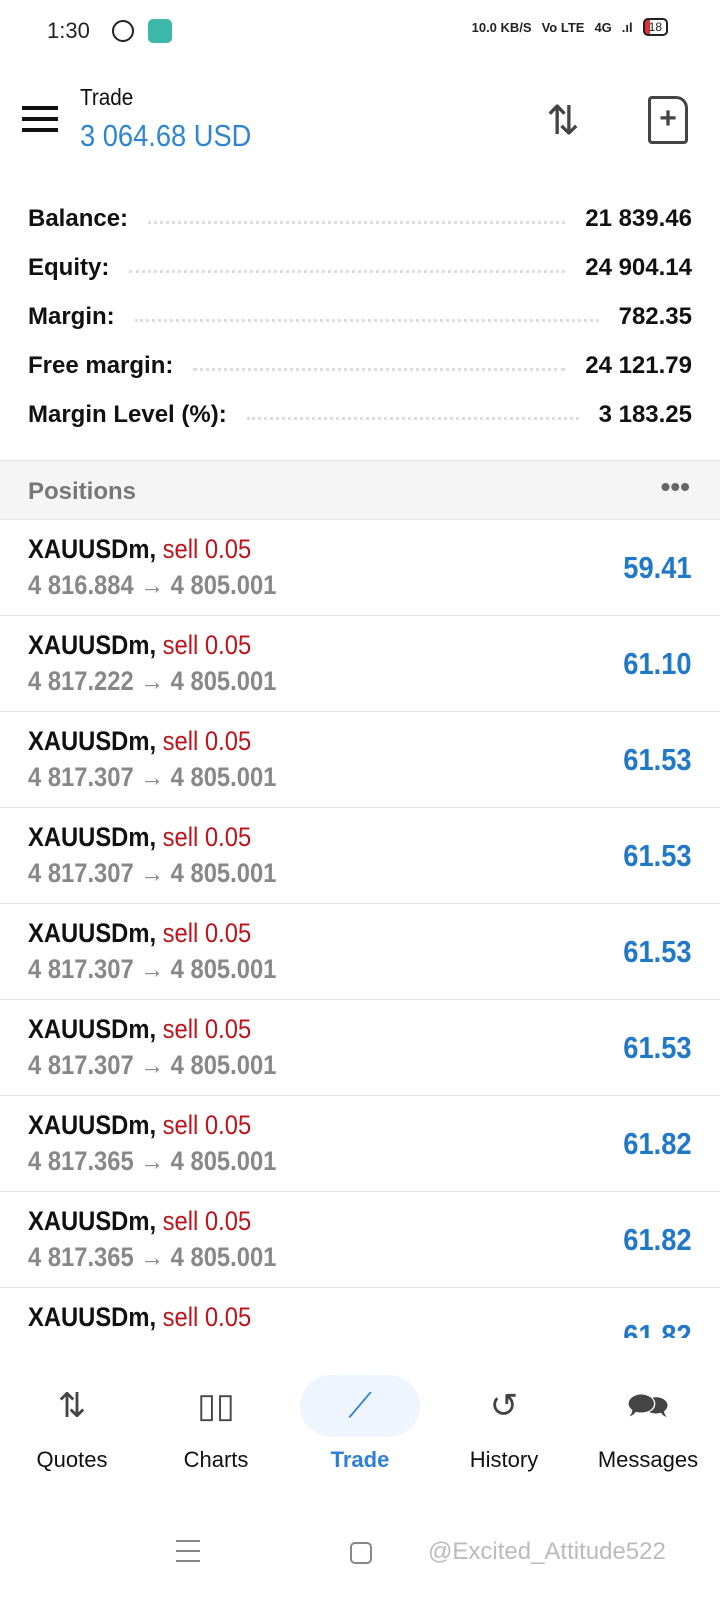 The width and height of the screenshot is (720, 1600). Describe the element at coordinates (188, 1555) in the screenshot. I see `recent-apps-button` at that location.